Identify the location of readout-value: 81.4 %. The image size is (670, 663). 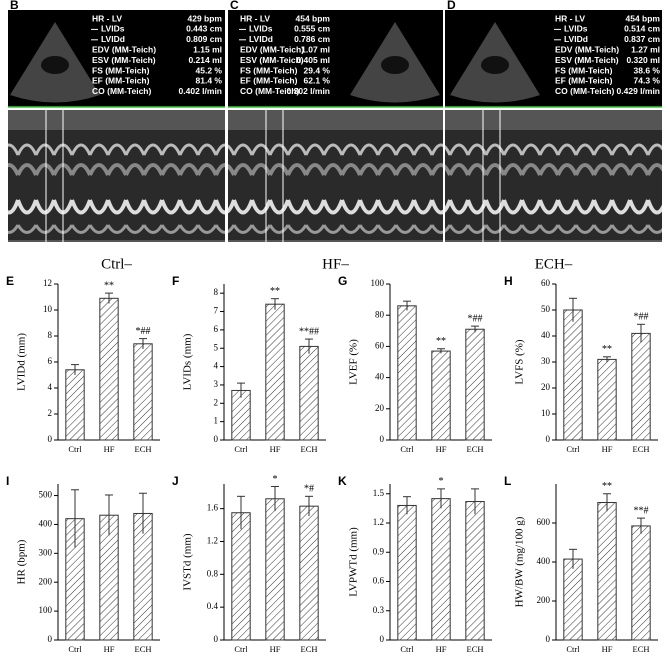
(209, 81).